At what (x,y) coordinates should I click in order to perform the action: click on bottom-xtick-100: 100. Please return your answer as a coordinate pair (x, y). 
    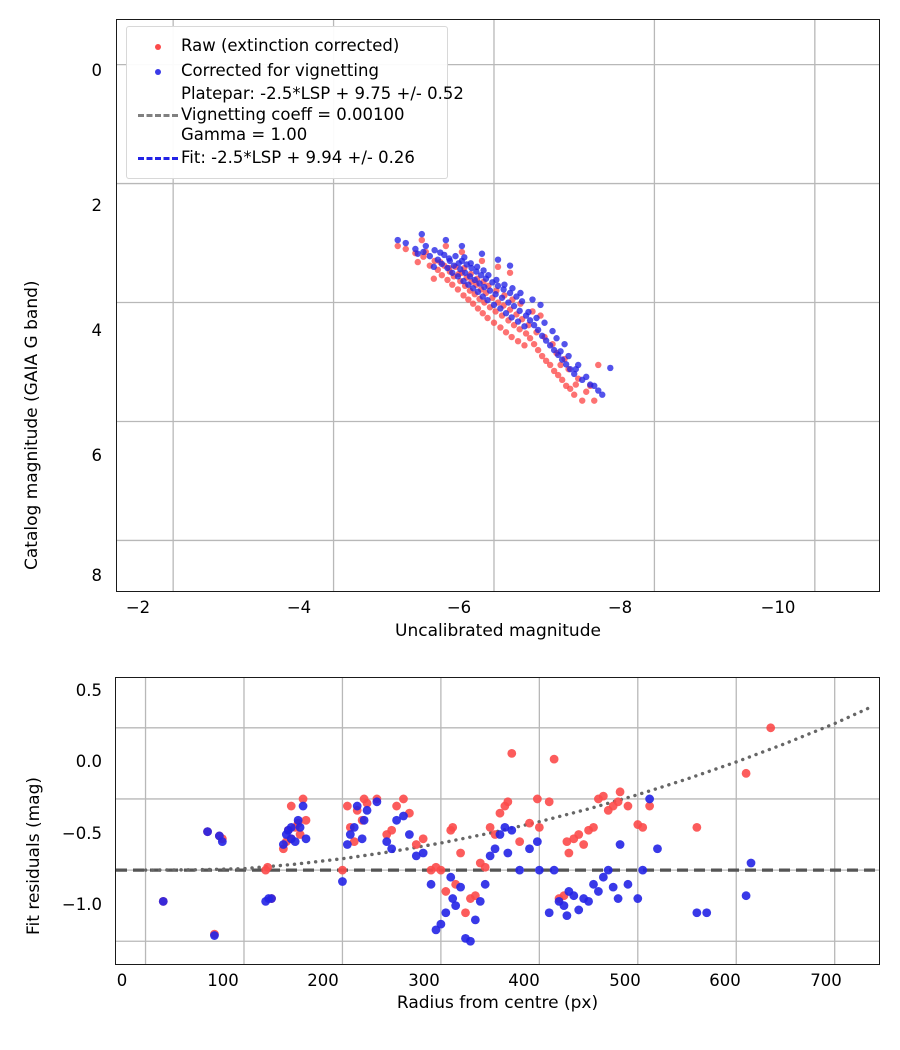
    Looking at the image, I should click on (223, 980).